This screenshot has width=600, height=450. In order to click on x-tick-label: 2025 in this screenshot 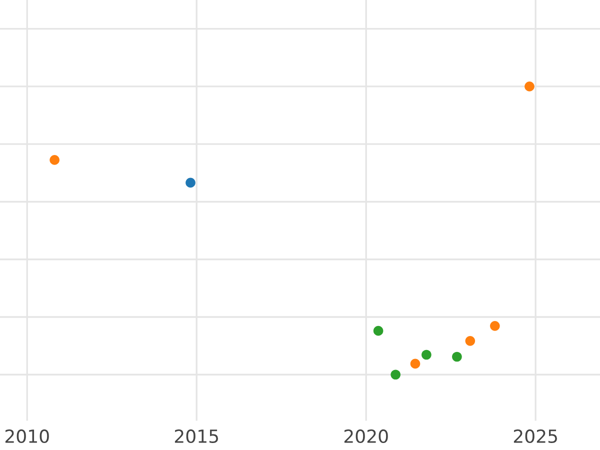, I will do `click(535, 436)`.